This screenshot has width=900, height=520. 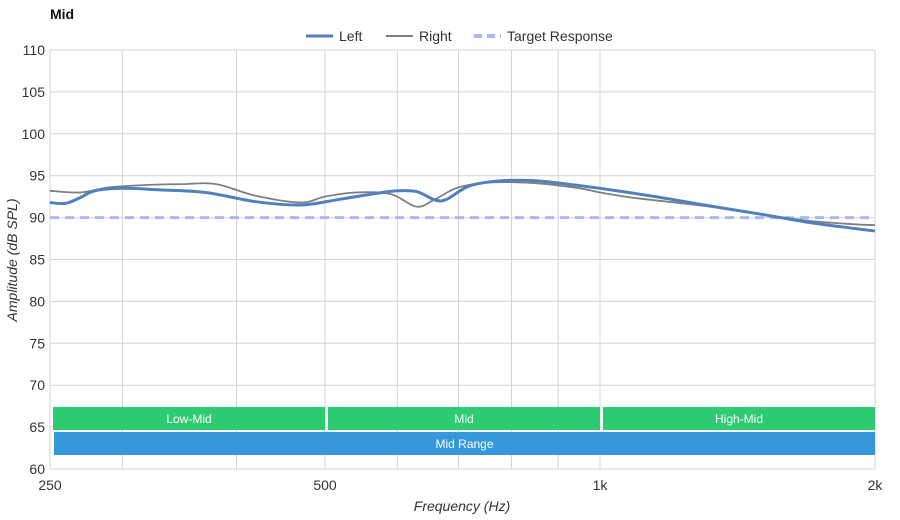 What do you see at coordinates (325, 485) in the screenshot?
I see `x-tick-label: 500` at bounding box center [325, 485].